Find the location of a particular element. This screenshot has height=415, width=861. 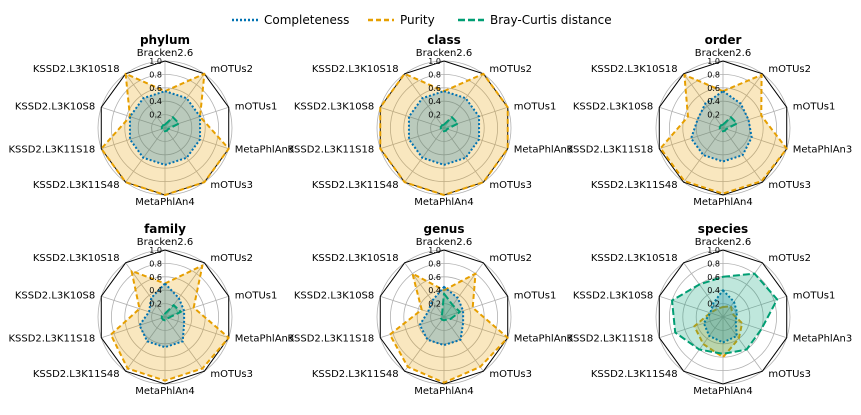

legend: Completeness Purity Bray-Curtis distance is located at coordinates (422, 20).